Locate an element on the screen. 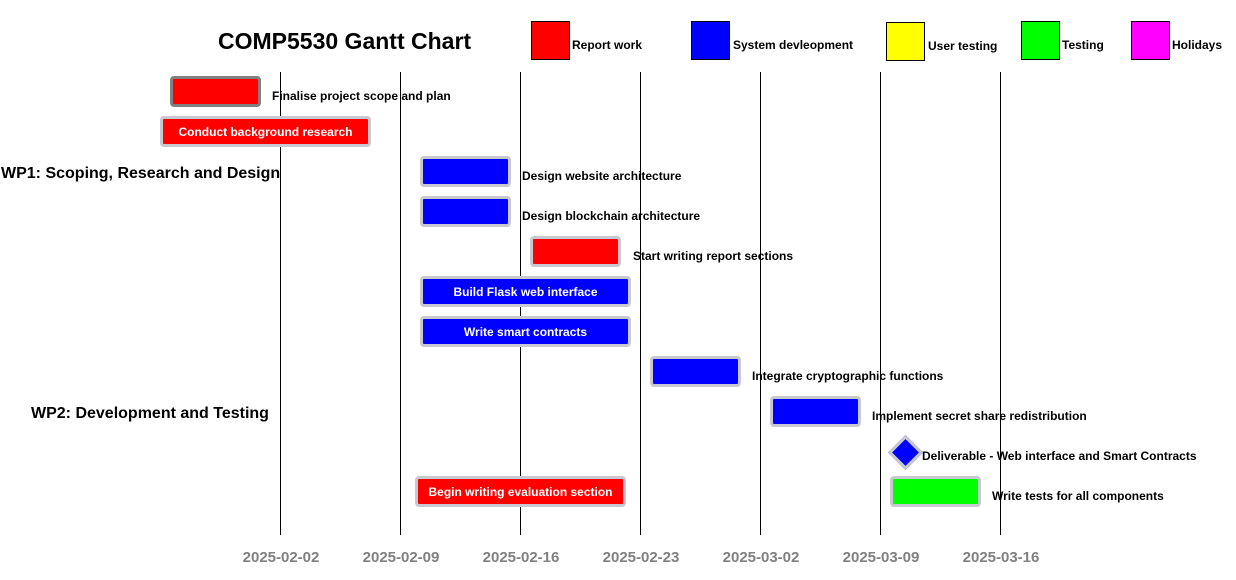  legend-label-testing: Testing is located at coordinates (1083, 45).